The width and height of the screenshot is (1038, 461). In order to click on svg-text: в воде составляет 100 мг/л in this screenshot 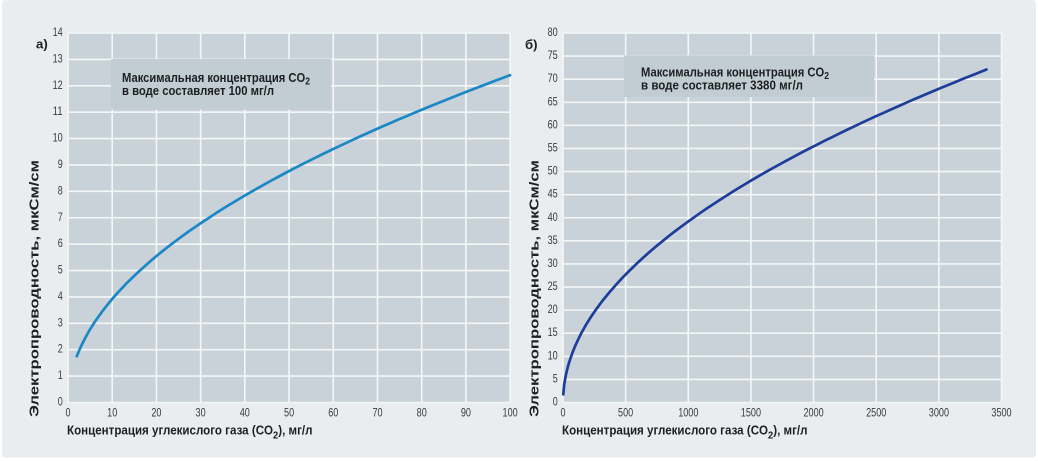, I will do `click(198, 90)`.